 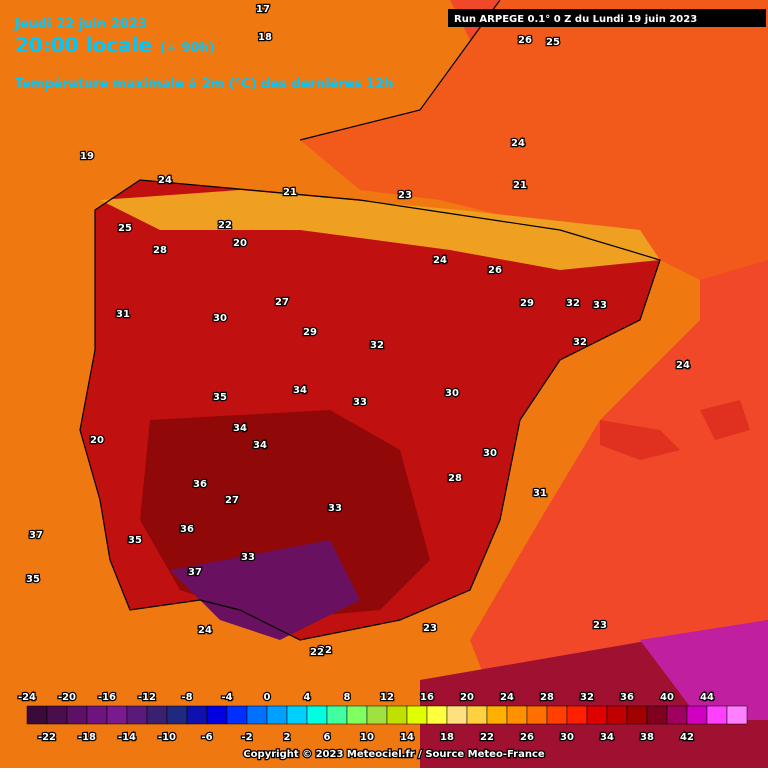 I want to click on colorbar-top-label: 12, so click(x=387, y=697).